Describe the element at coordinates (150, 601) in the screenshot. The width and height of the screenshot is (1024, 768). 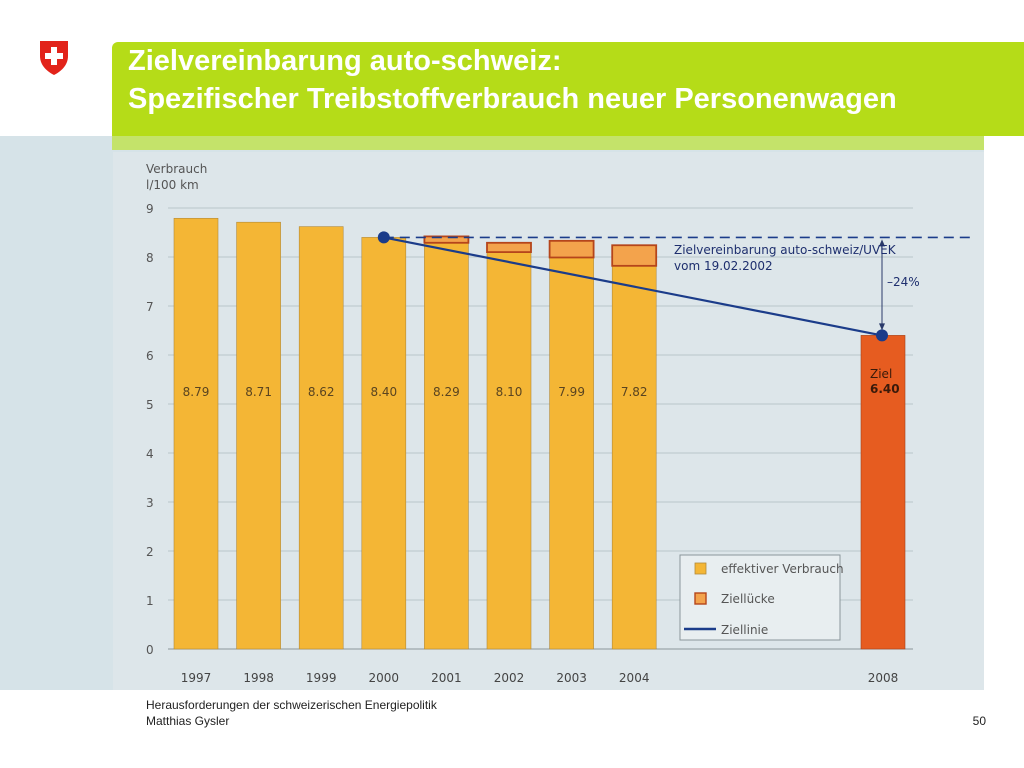
I see `y-tick-label: 1` at that location.